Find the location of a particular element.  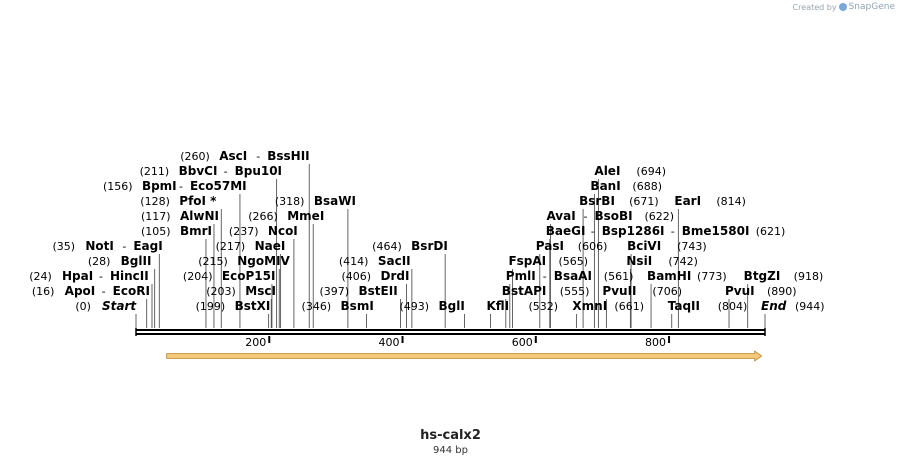

site-position: (464) is located at coordinates (387, 246).